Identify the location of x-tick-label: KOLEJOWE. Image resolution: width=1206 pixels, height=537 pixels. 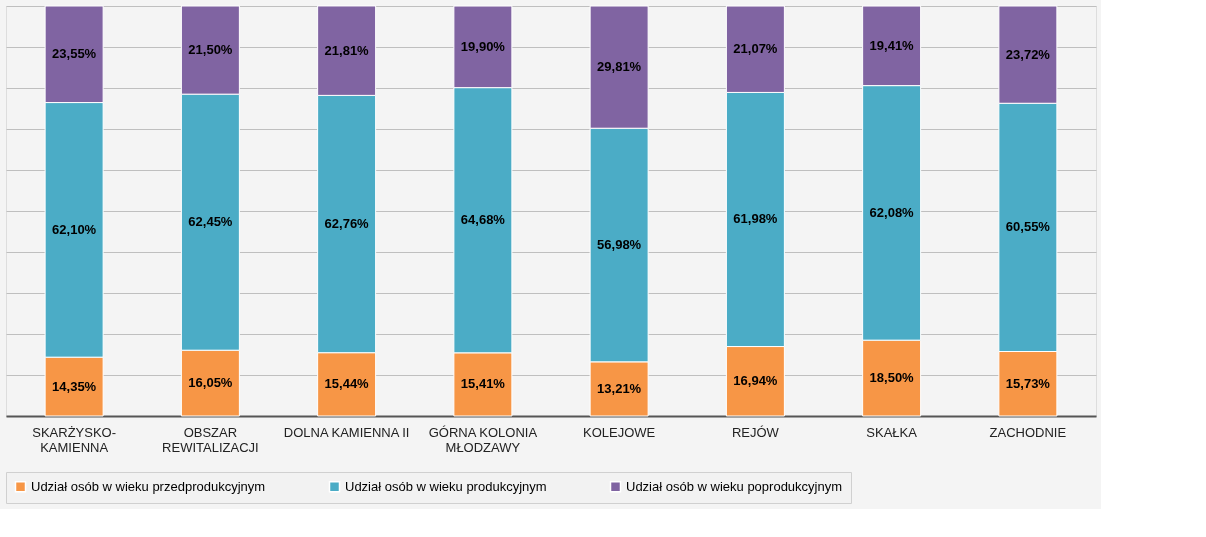
(619, 432).